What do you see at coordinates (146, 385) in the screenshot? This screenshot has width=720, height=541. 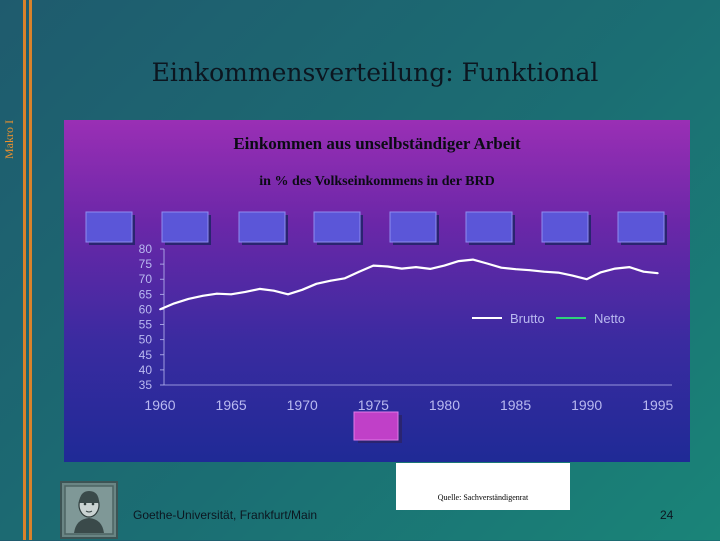 I see `y-tick-label: 35` at bounding box center [146, 385].